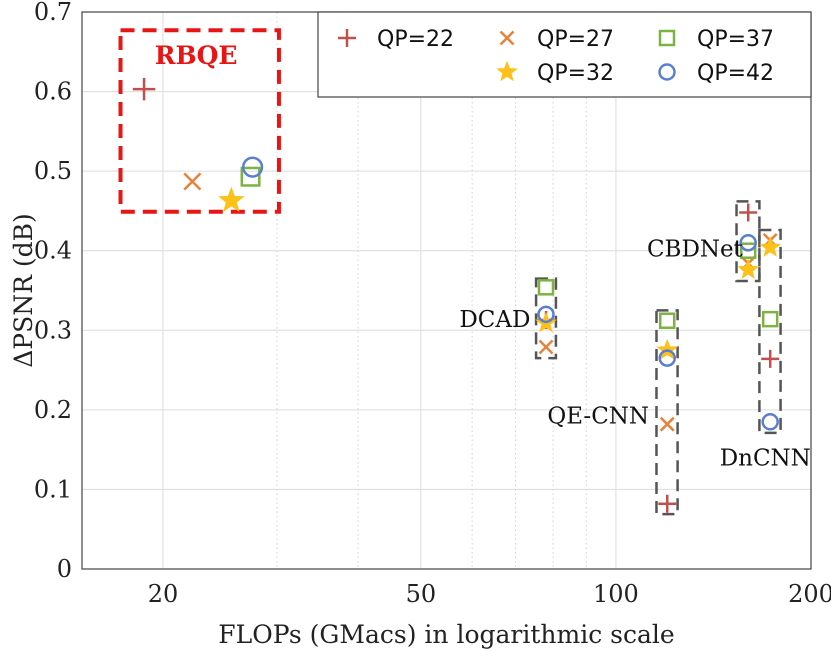 The height and width of the screenshot is (651, 831). I want to click on legend-box, so click(564, 54).